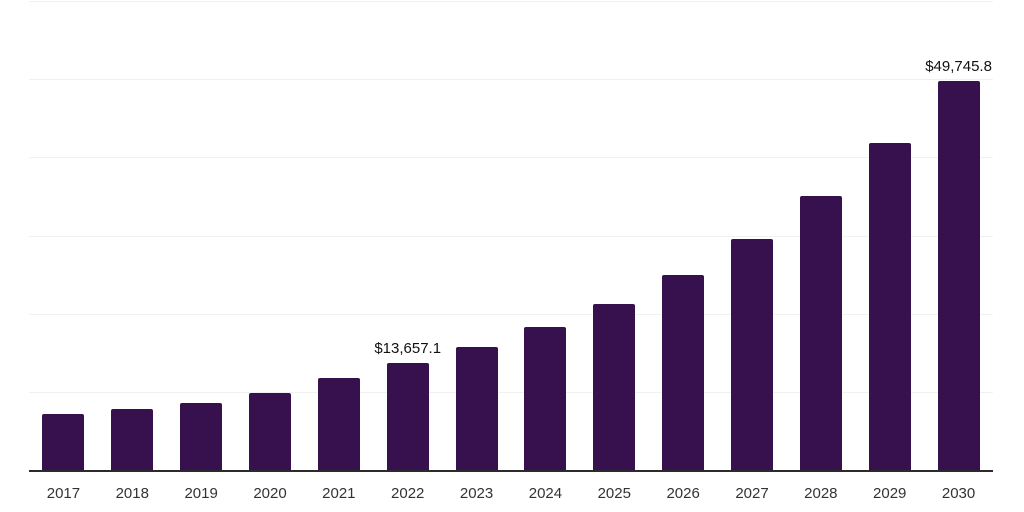  What do you see at coordinates (339, 493) in the screenshot?
I see `x-tick-label-2021: 2021` at bounding box center [339, 493].